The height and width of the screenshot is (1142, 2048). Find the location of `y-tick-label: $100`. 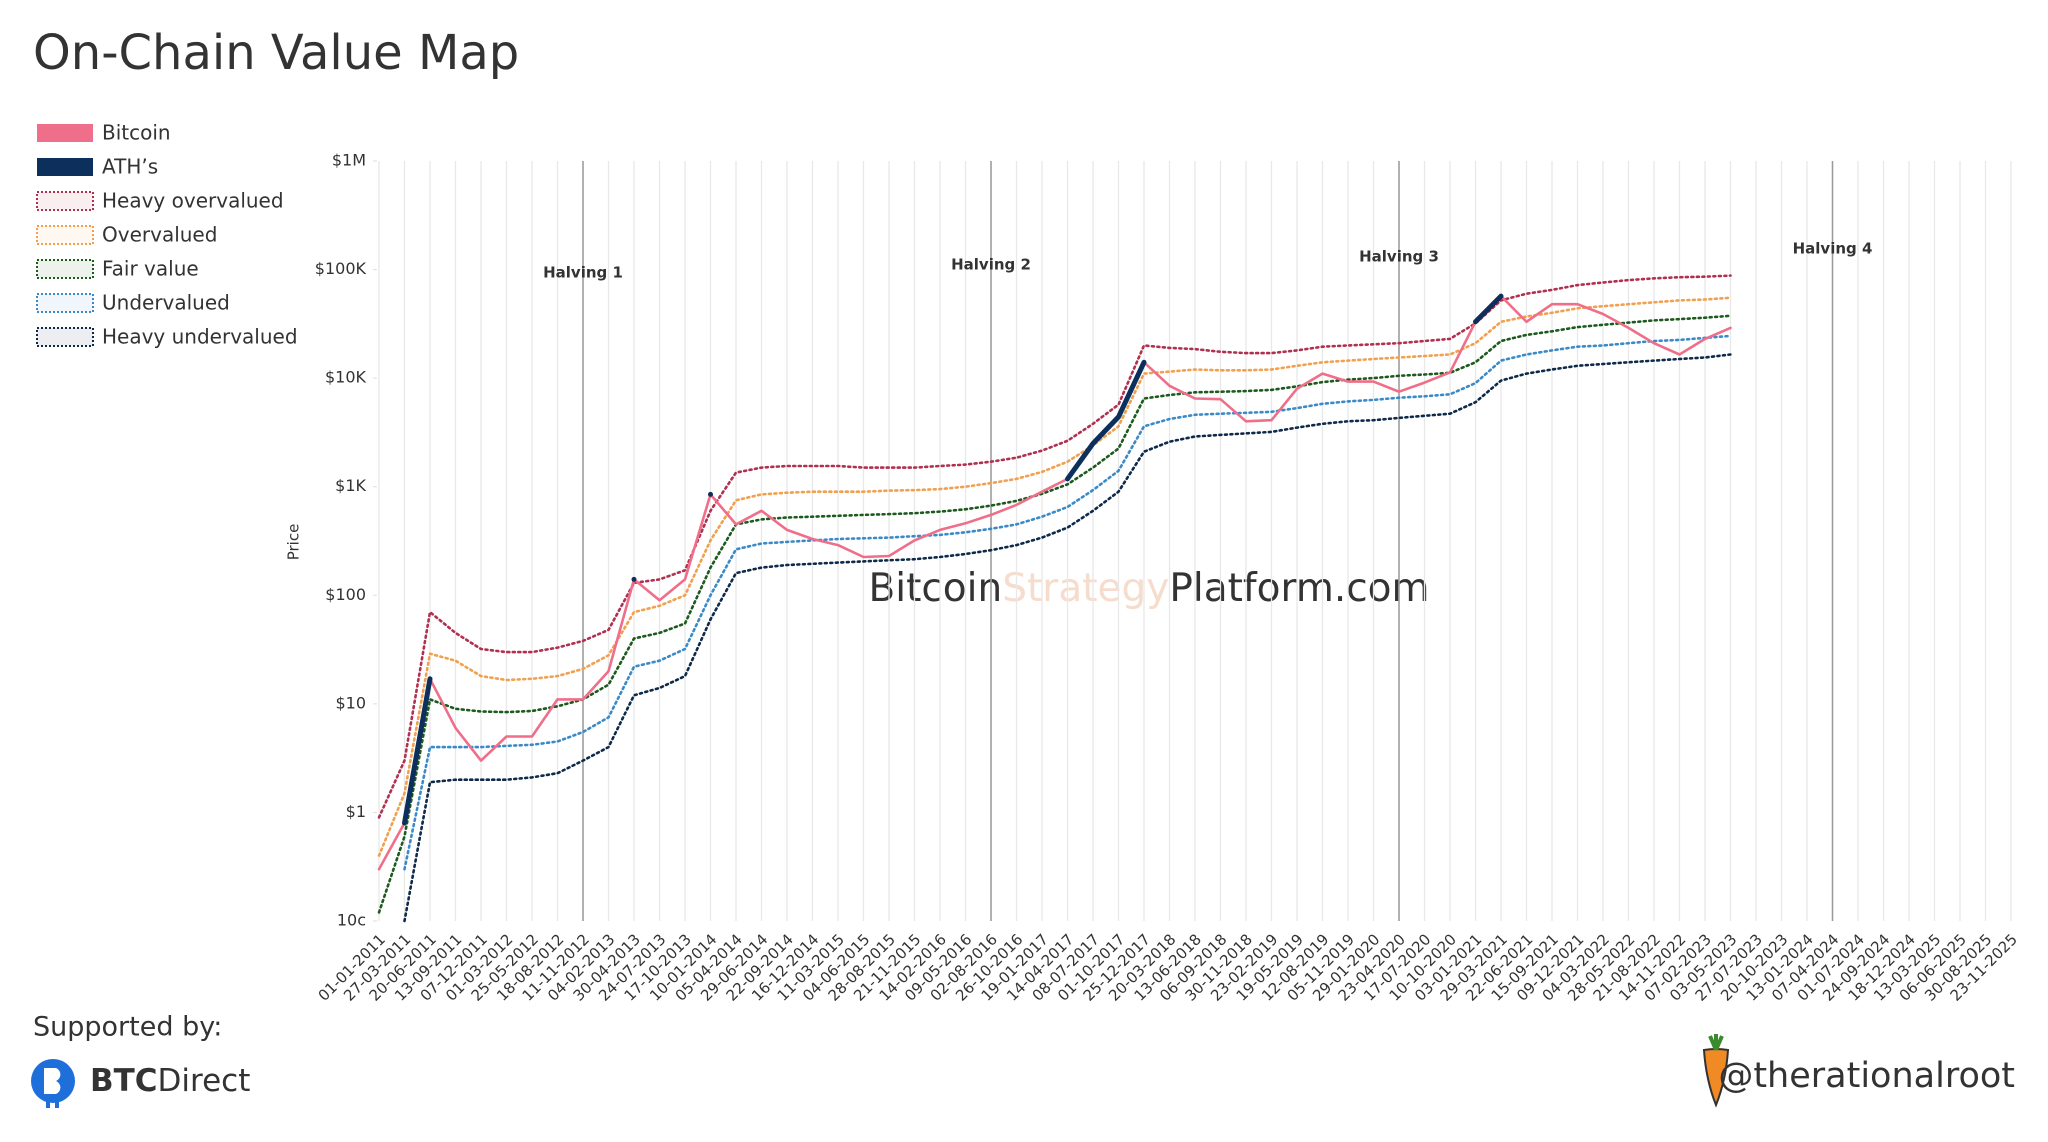

y-tick-label: $100 is located at coordinates (345, 594).